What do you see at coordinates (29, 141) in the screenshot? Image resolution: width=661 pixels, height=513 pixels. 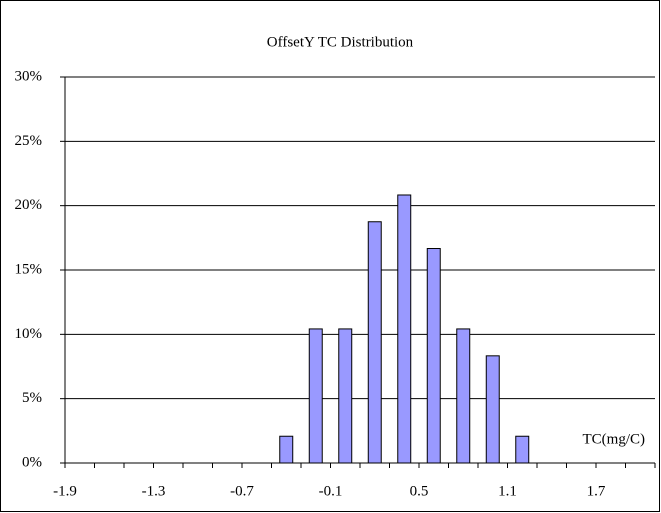 I see `y-tick-label: 25%` at bounding box center [29, 141].